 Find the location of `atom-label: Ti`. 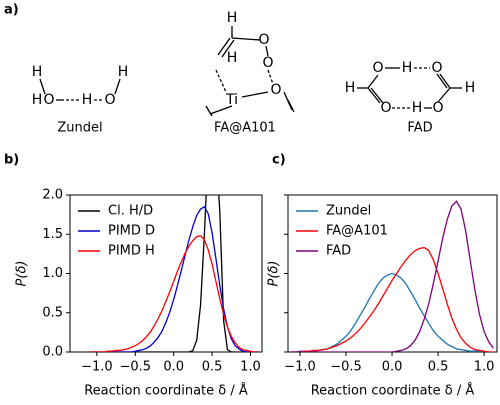

atom-label: Ti is located at coordinates (231, 100).